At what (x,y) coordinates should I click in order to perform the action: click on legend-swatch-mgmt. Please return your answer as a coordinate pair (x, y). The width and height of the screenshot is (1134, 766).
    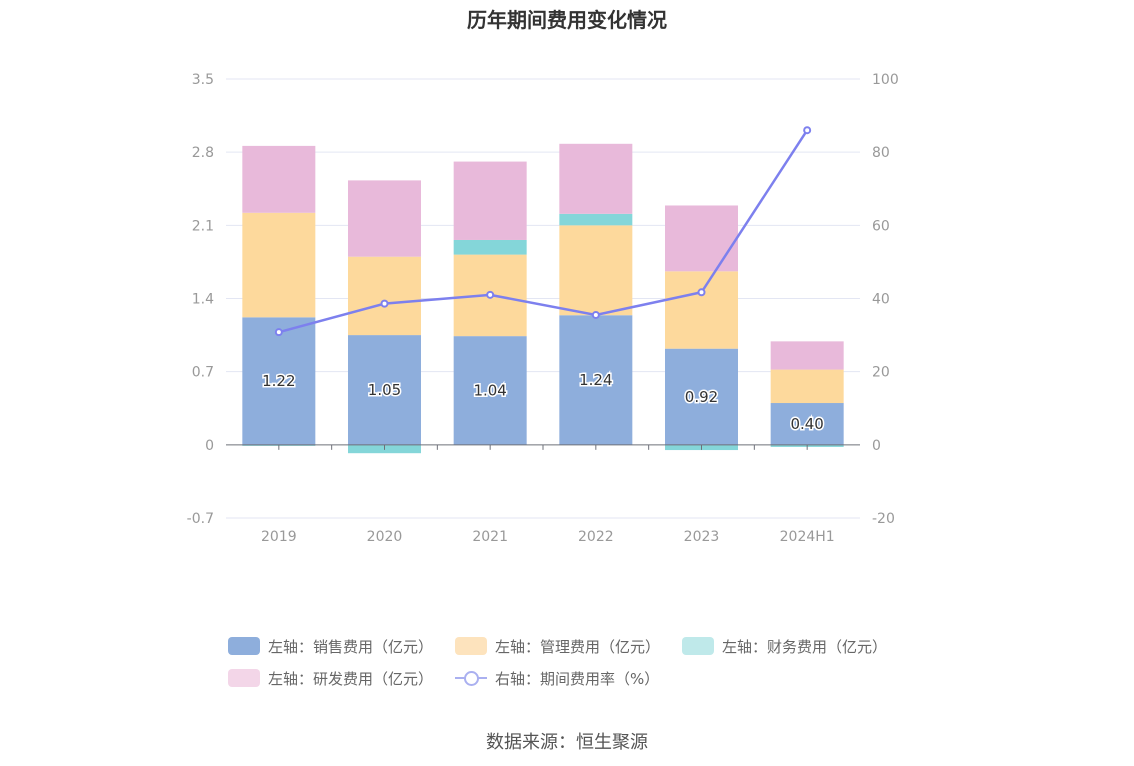
    Looking at the image, I should click on (471, 646).